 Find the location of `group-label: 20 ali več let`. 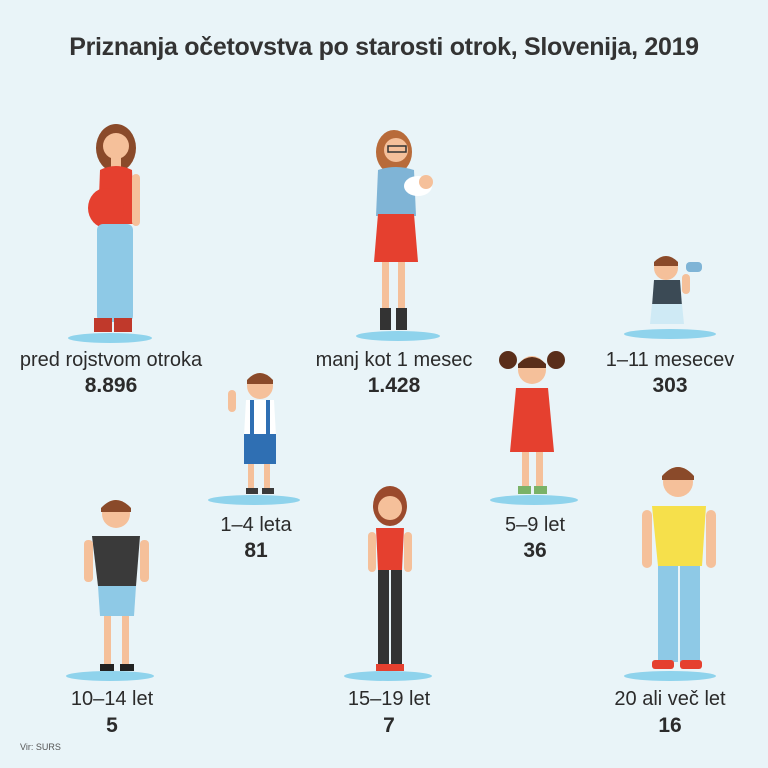

group-label: 20 ali več let is located at coordinates (670, 699).